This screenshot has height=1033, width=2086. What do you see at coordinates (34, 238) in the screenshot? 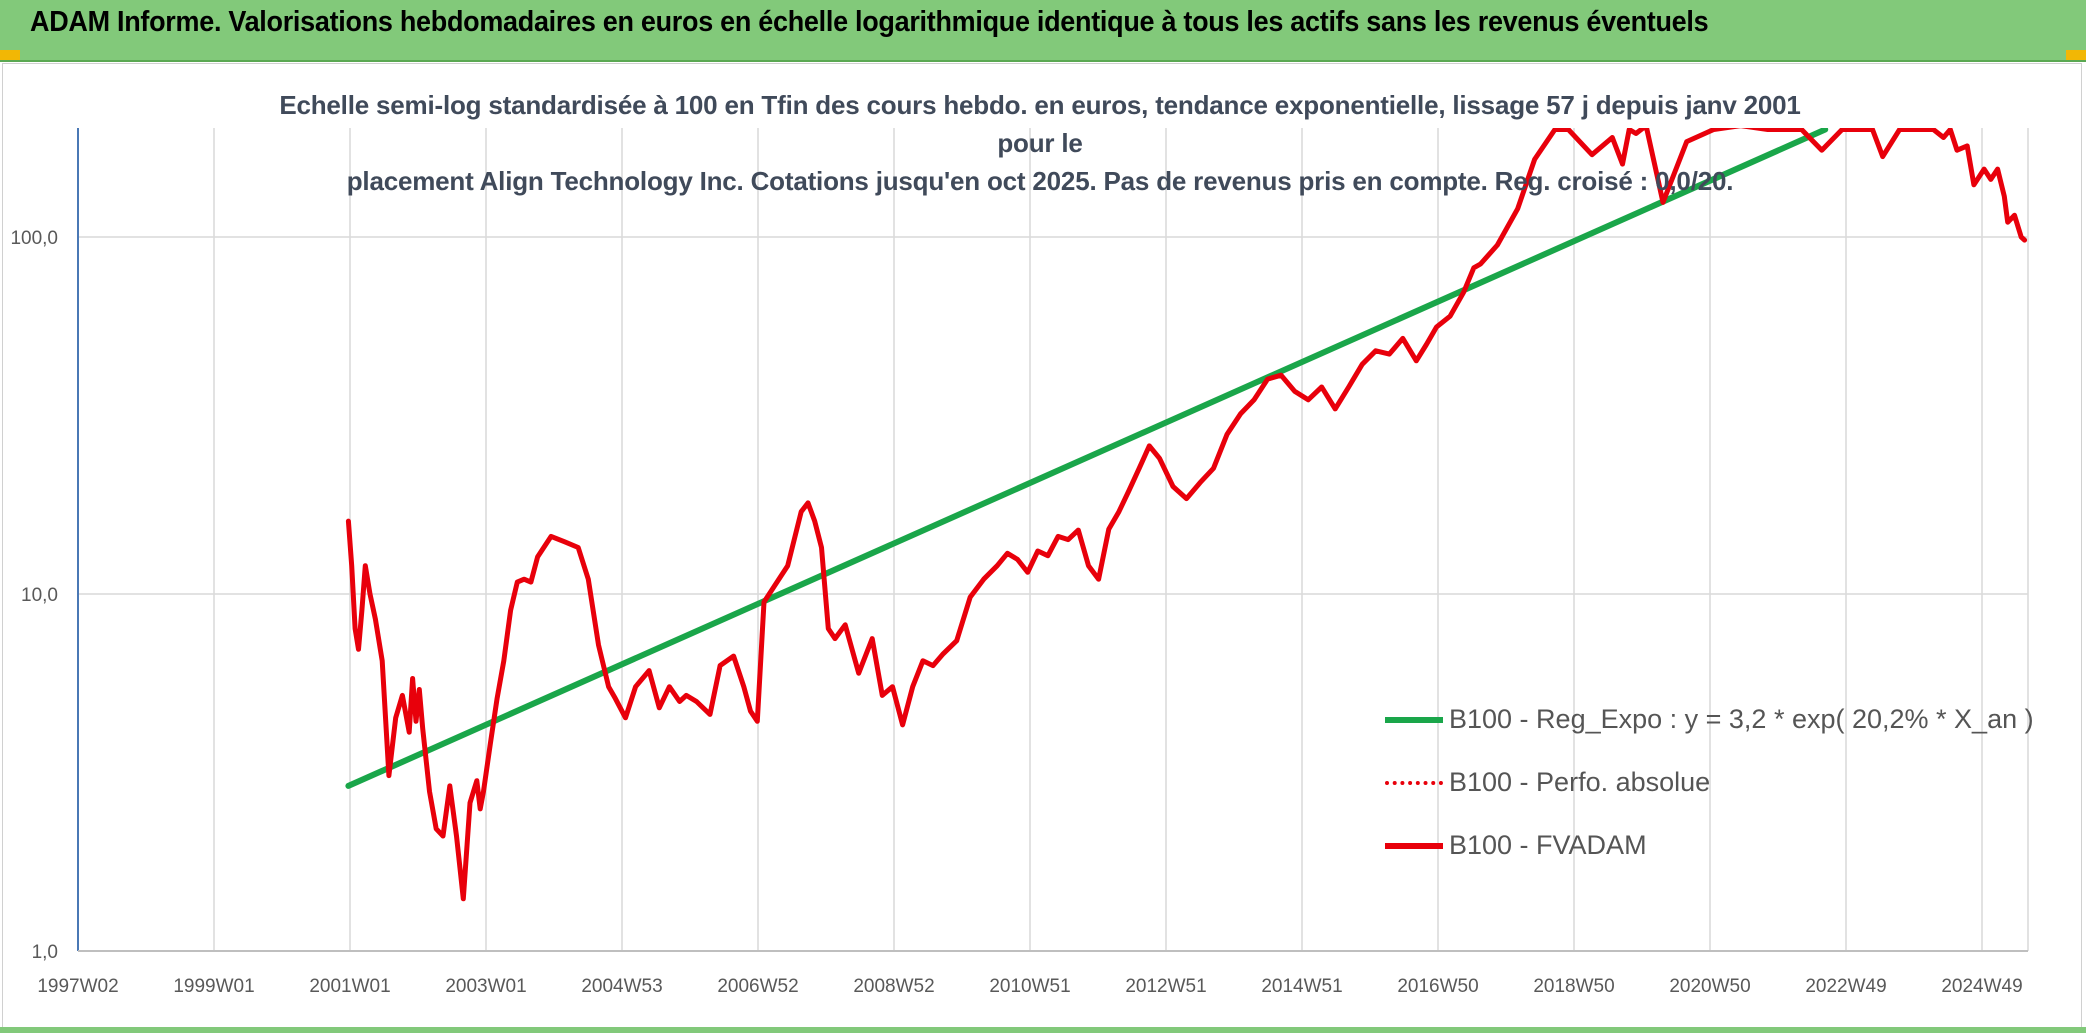
I see `y-tick-label: 100,0` at bounding box center [34, 238].